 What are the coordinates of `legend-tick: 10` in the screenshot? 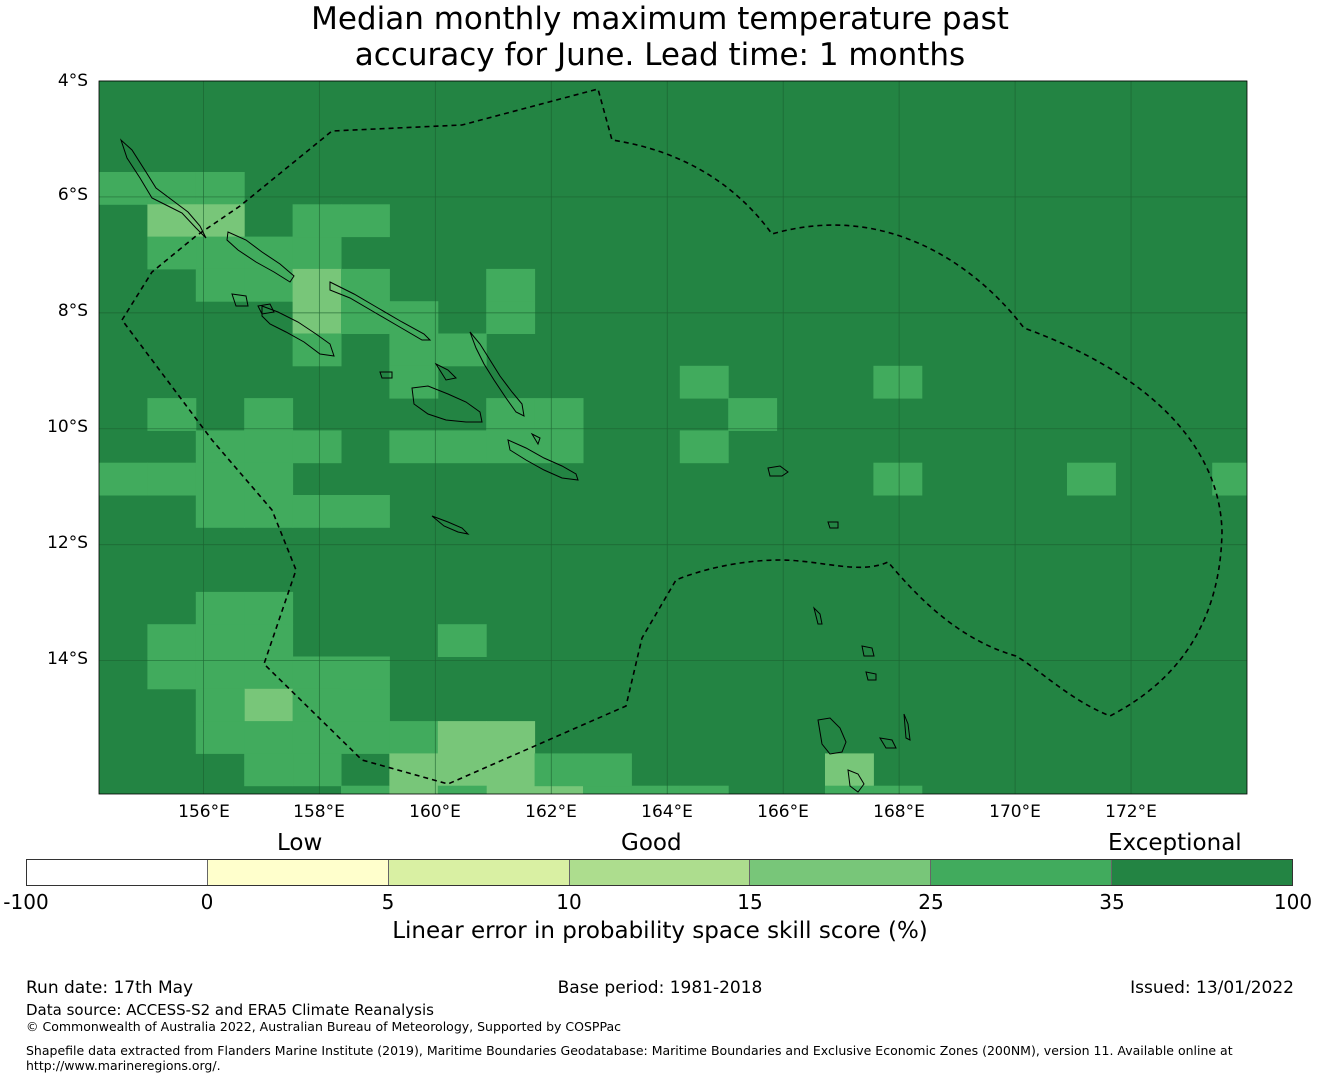 It's located at (569, 902).